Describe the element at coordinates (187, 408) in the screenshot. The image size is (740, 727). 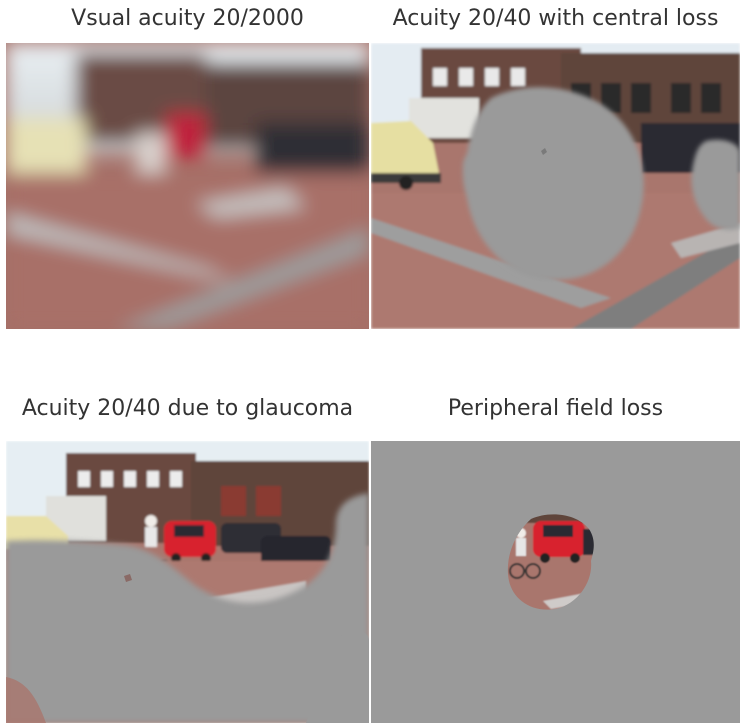
I see `caption-panel-3: Acuity 20/40 due to glaucoma` at that location.